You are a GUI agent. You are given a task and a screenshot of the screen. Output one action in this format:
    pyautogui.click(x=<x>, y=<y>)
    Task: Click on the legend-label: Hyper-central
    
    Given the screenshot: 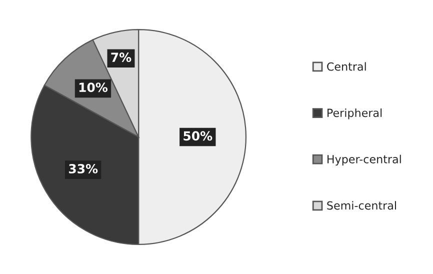 What is the action you would take?
    pyautogui.click(x=364, y=160)
    